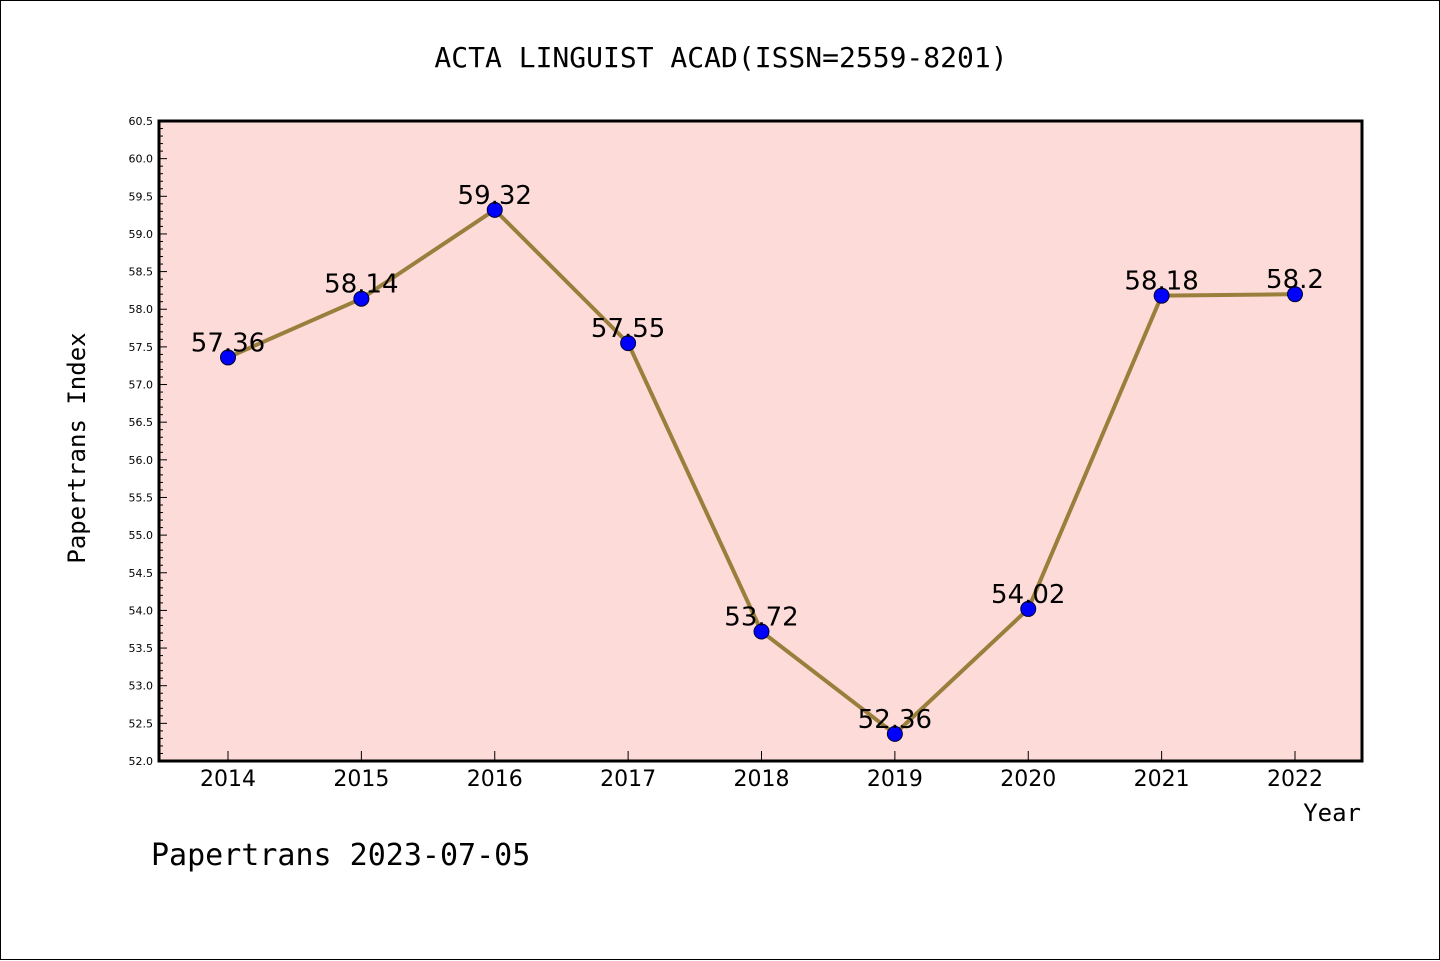 This screenshot has height=961, width=1440. What do you see at coordinates (1332, 813) in the screenshot?
I see `x-axis-label: Year` at bounding box center [1332, 813].